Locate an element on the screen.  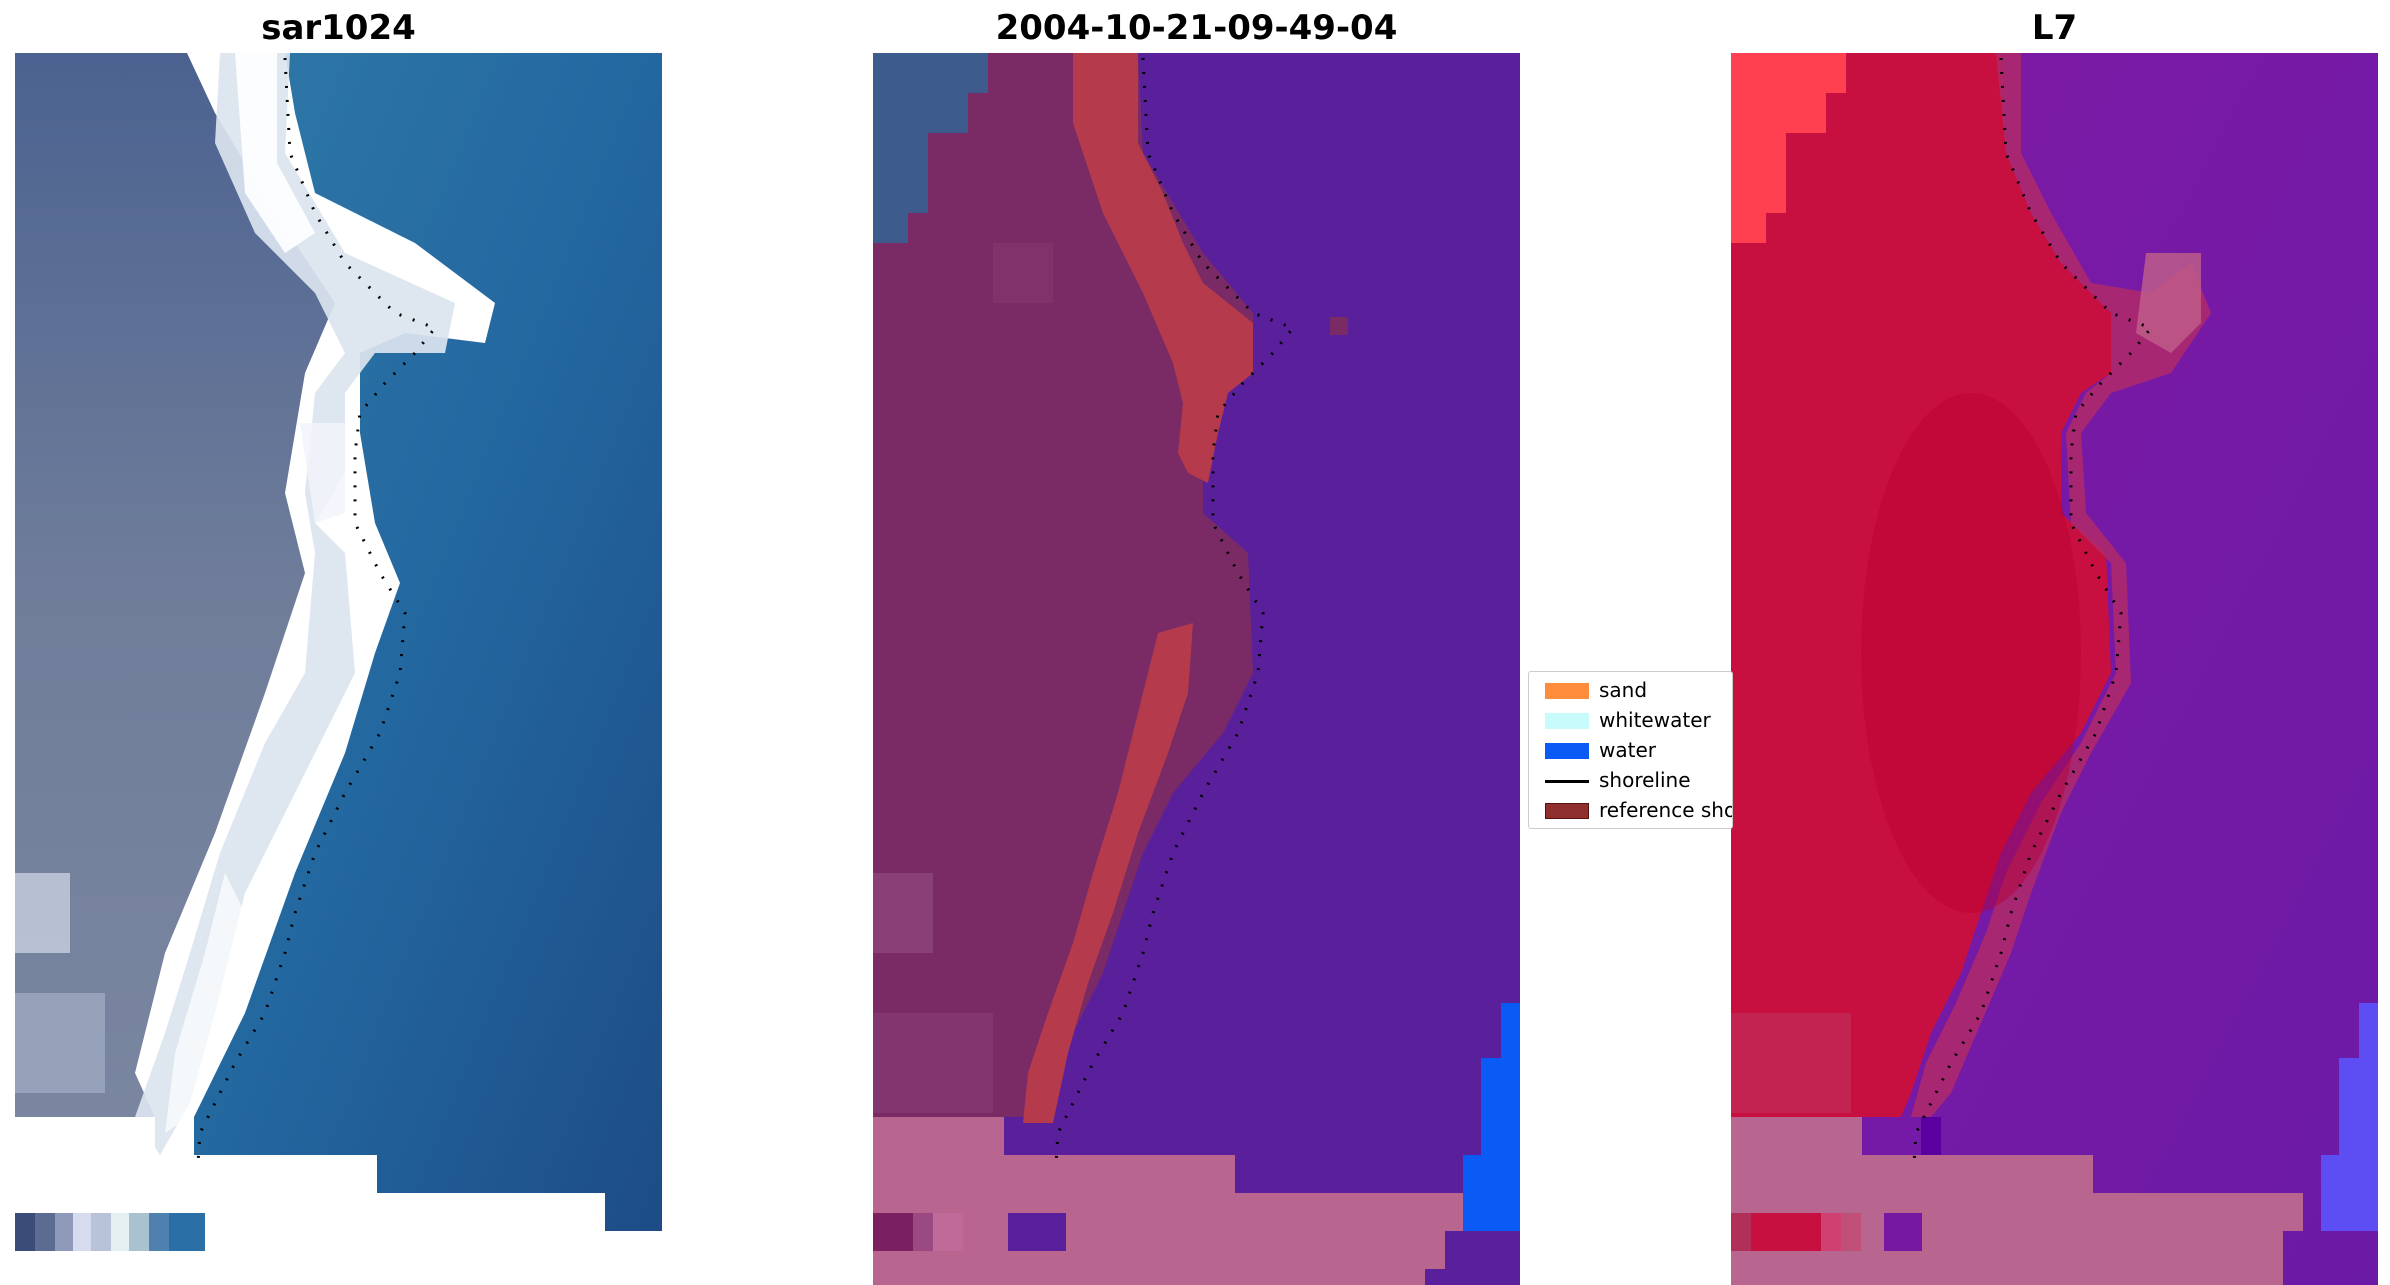
classified-water-flag is located at coordinates (1491, 1117).